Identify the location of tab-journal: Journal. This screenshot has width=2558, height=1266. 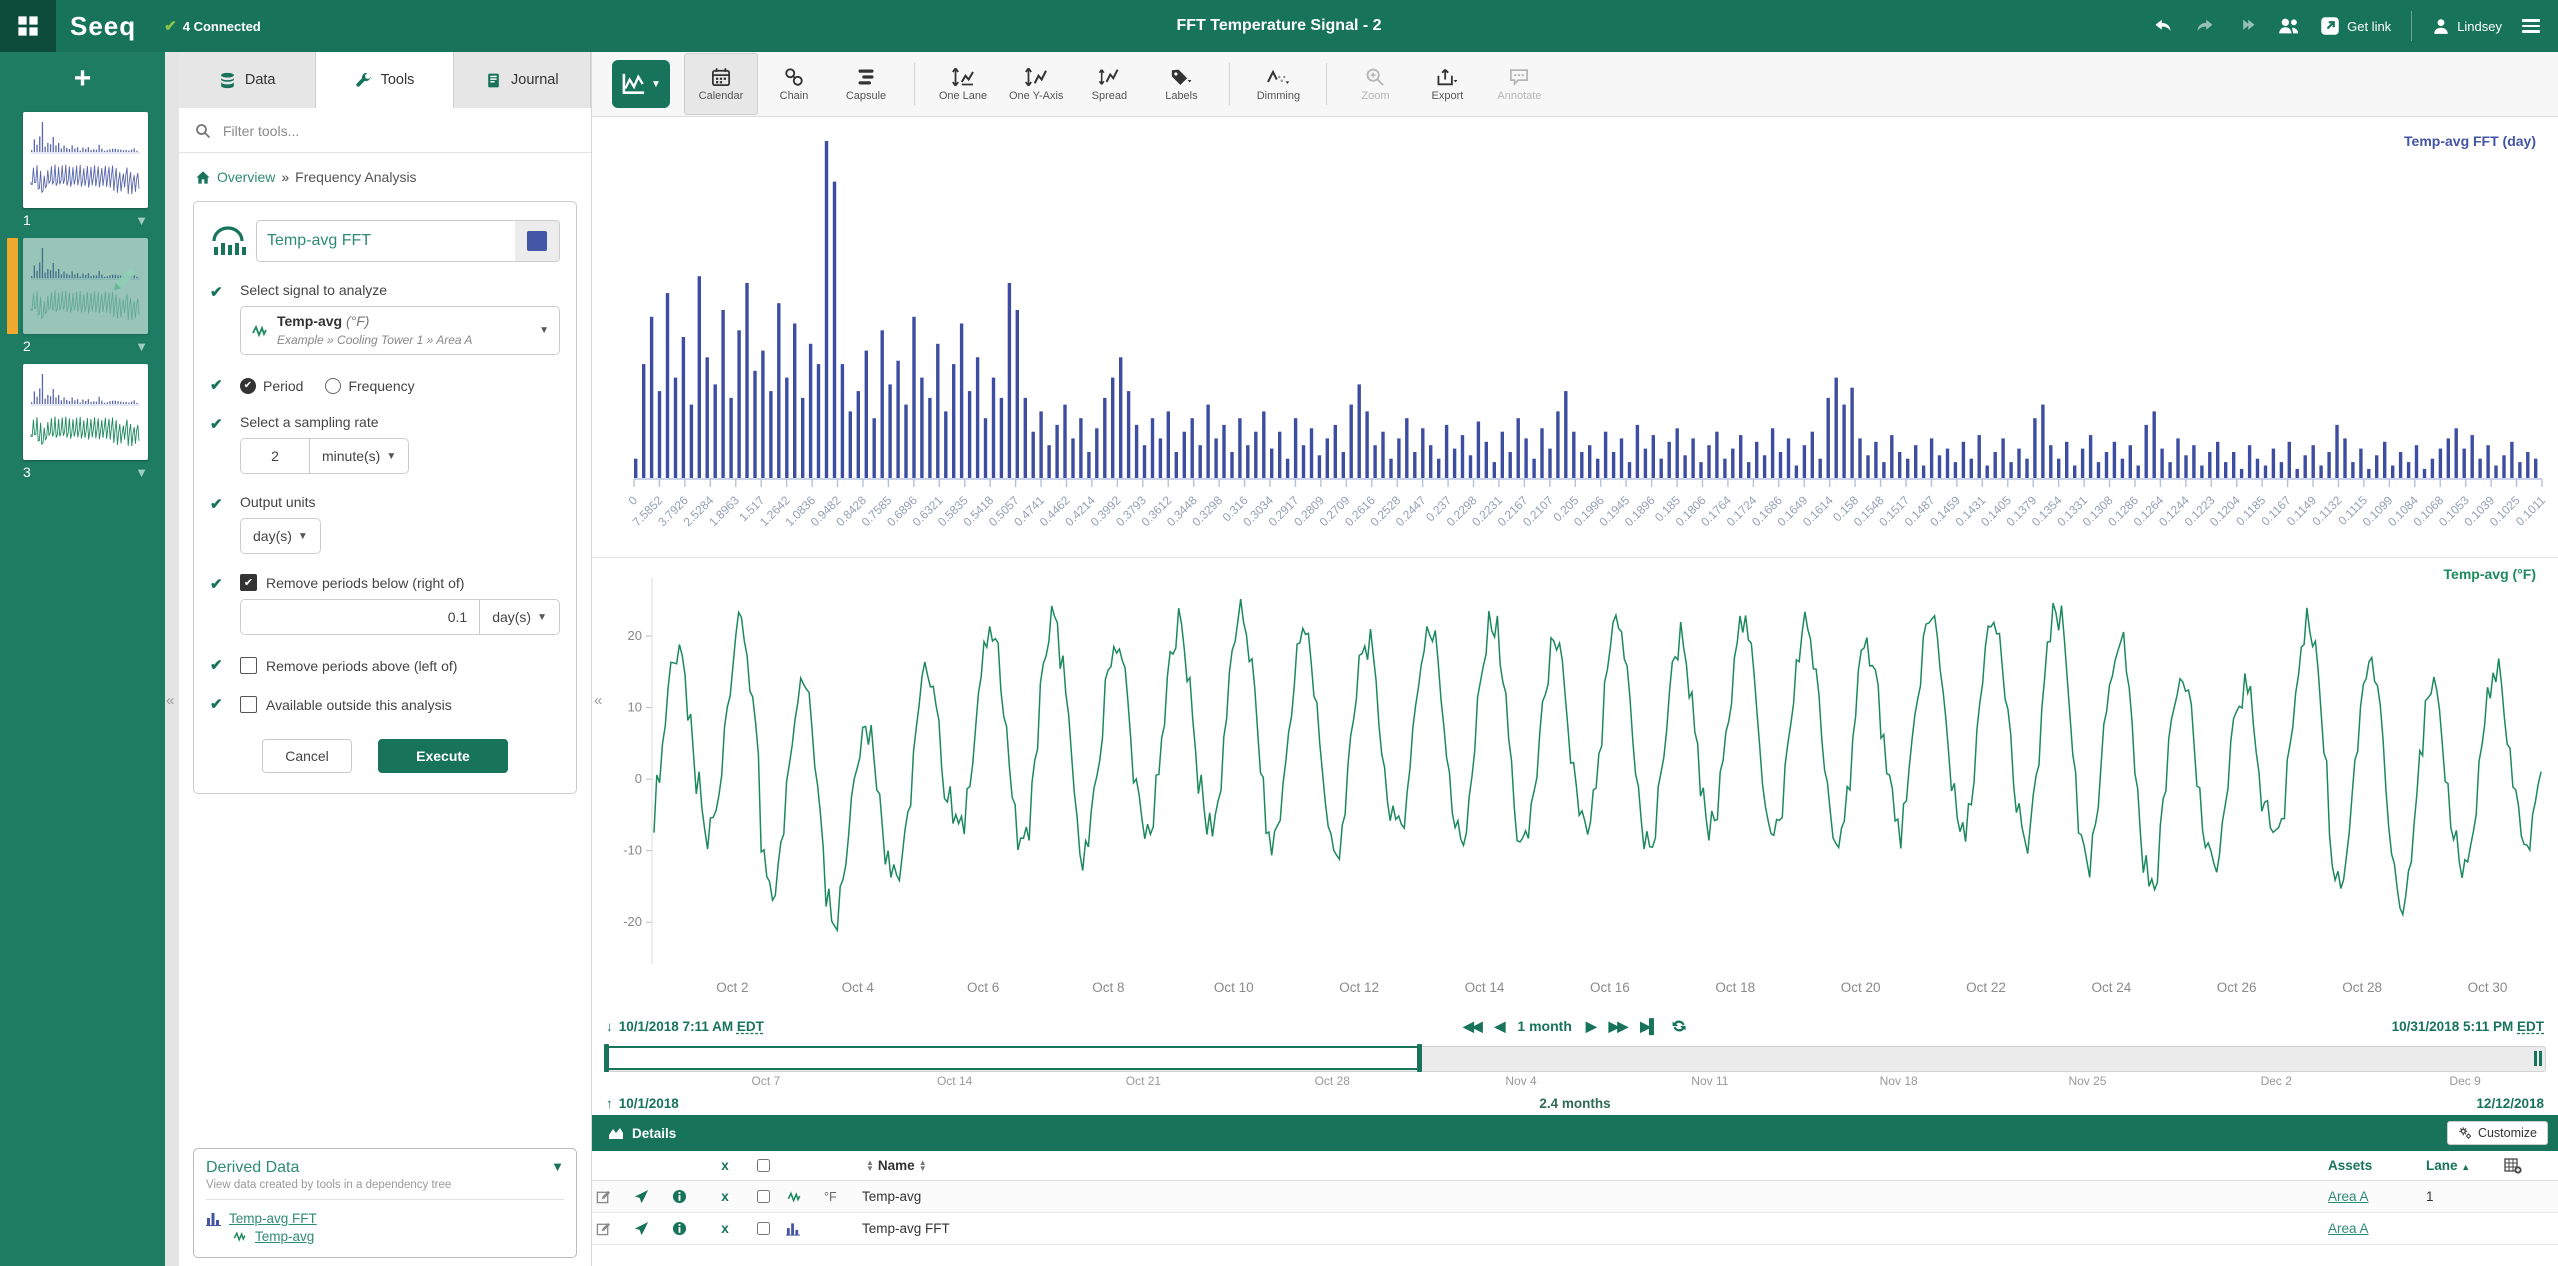
(522, 80).